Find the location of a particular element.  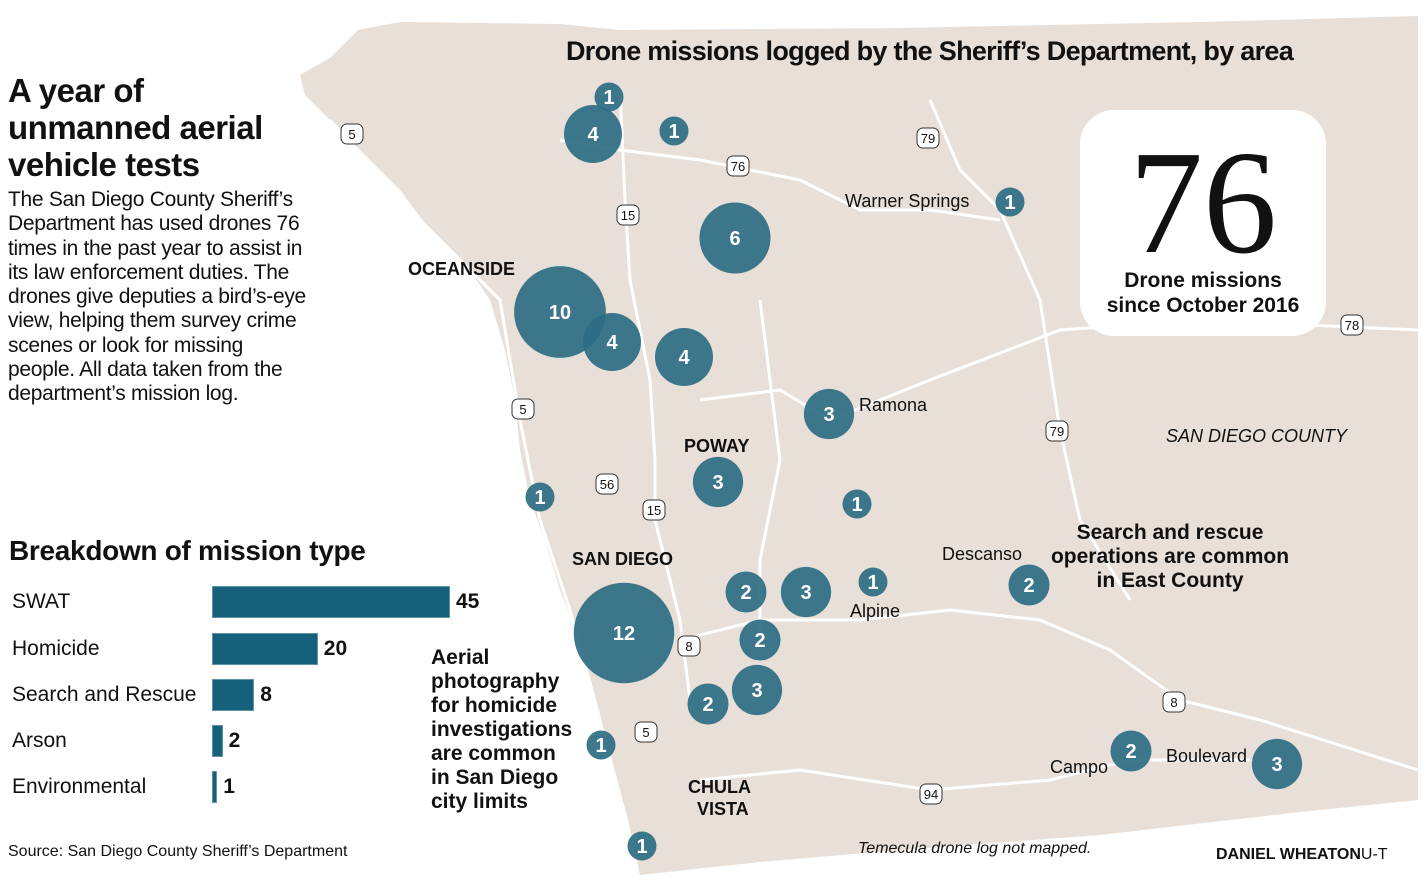

highway-shield: 56 is located at coordinates (607, 484).